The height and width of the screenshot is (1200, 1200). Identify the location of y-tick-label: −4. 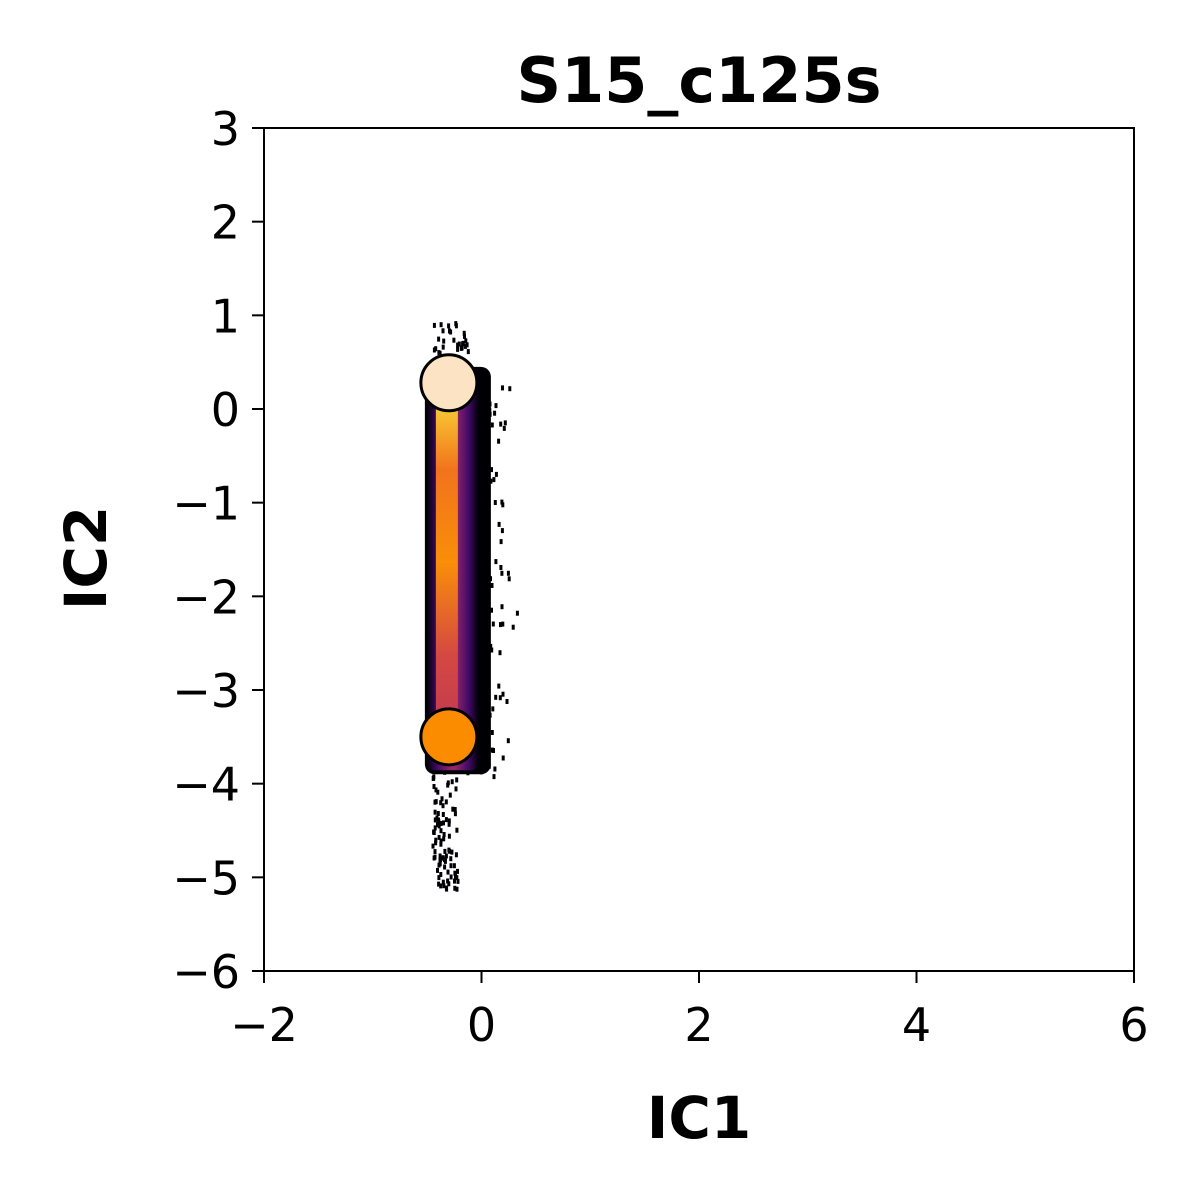
(206, 785).